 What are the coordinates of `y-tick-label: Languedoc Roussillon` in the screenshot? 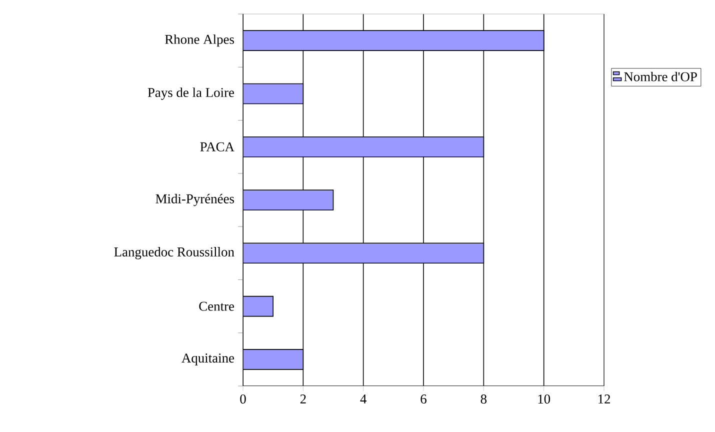 It's located at (174, 253).